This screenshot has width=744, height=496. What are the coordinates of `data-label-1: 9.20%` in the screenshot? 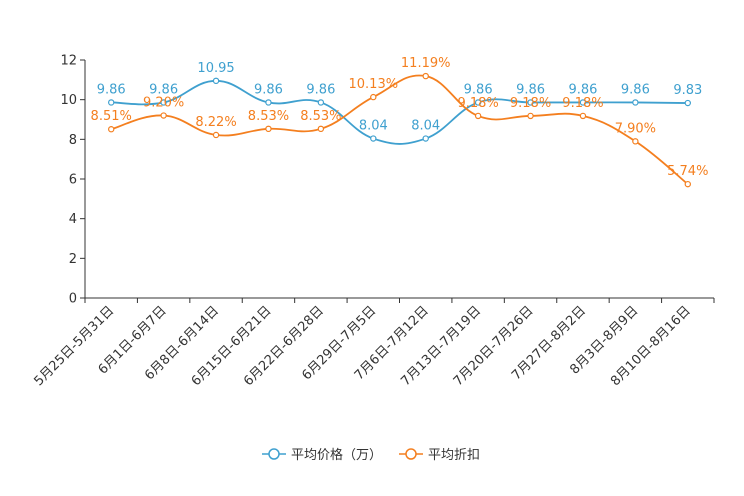 It's located at (163, 103).